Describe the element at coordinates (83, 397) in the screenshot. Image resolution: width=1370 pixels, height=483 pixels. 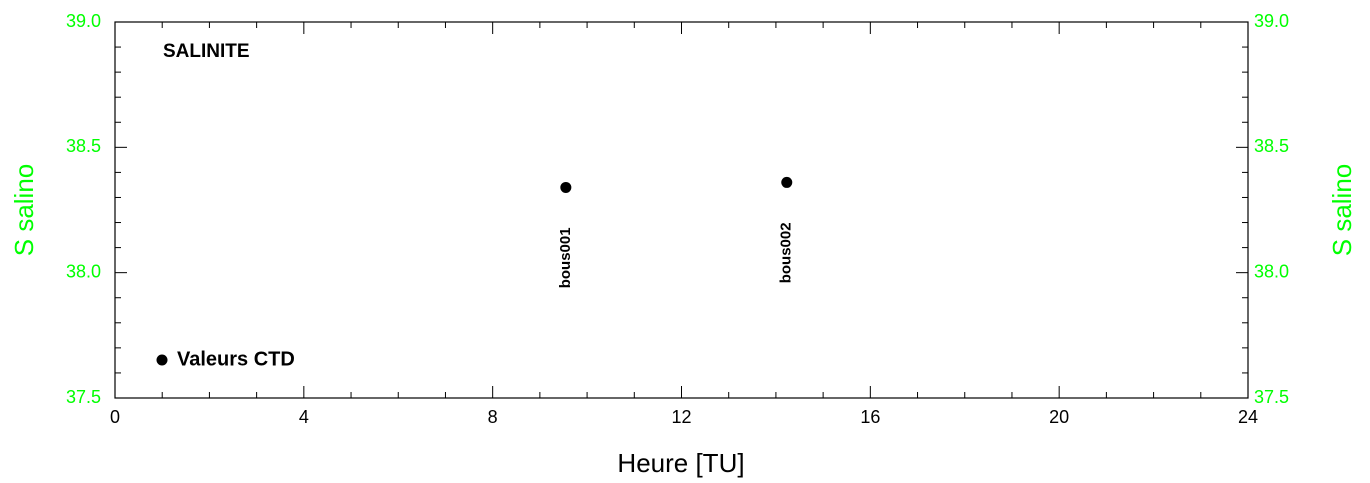
I see `y-tick-label: 37.5` at that location.